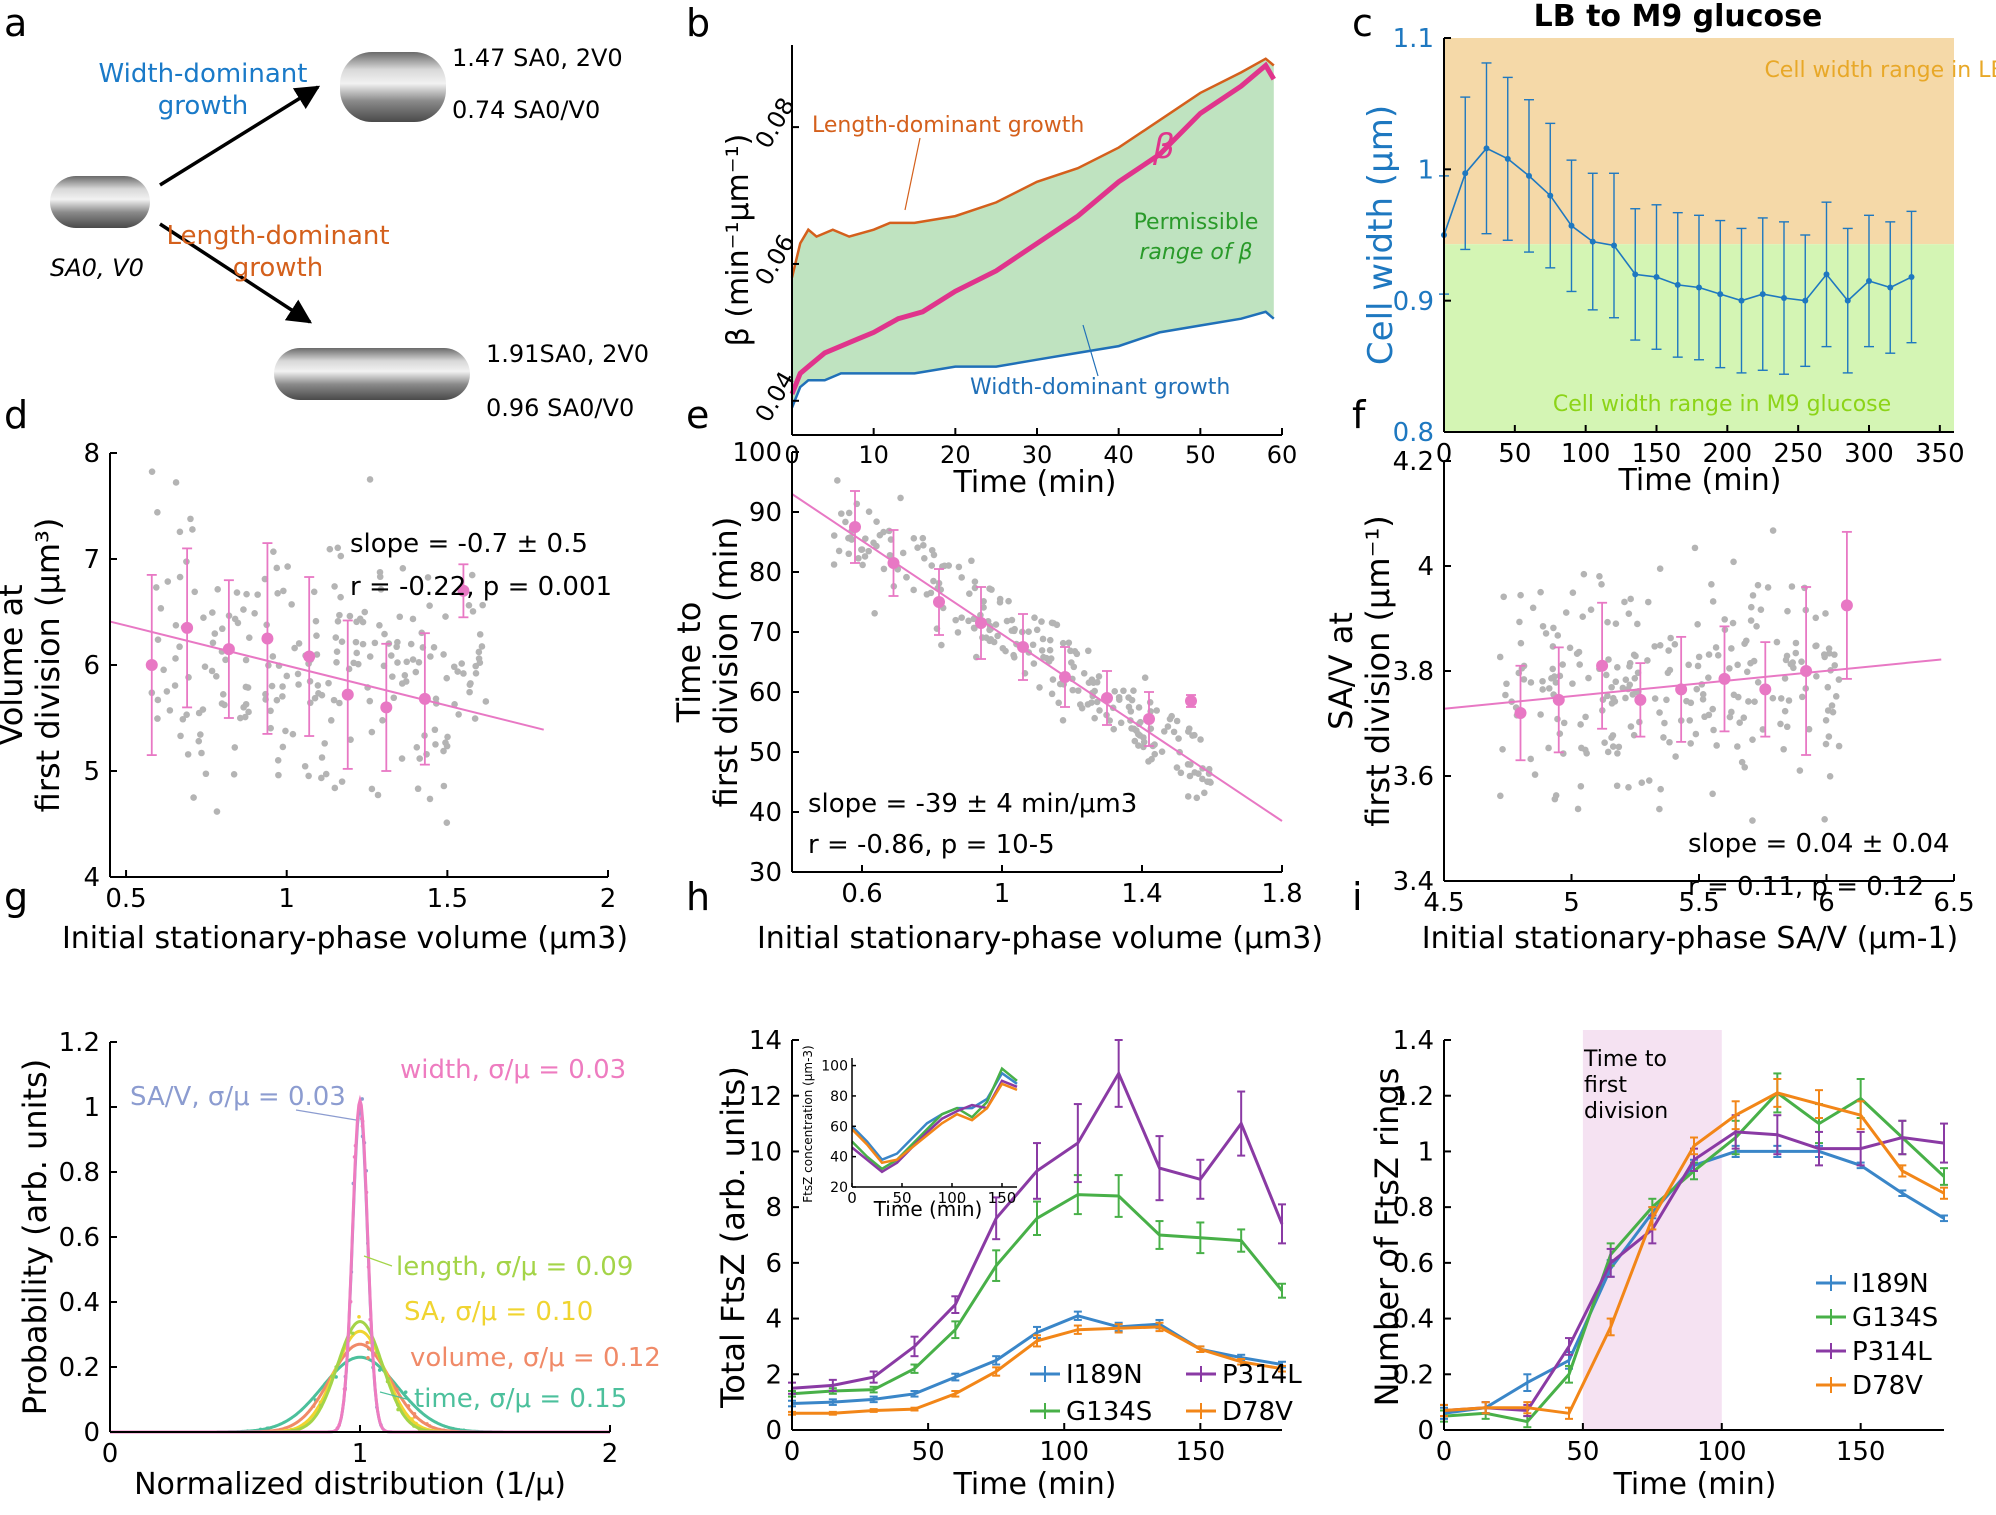  Describe the element at coordinates (1413, 462) in the screenshot. I see `y-tick-label-f: 4.2` at that location.